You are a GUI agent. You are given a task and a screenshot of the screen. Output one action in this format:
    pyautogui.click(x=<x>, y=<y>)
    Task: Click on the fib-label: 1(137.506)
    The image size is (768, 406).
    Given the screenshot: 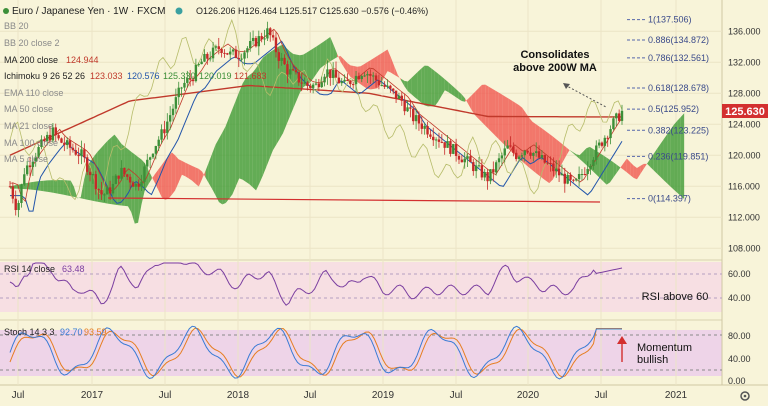 What is the action you would take?
    pyautogui.click(x=670, y=20)
    